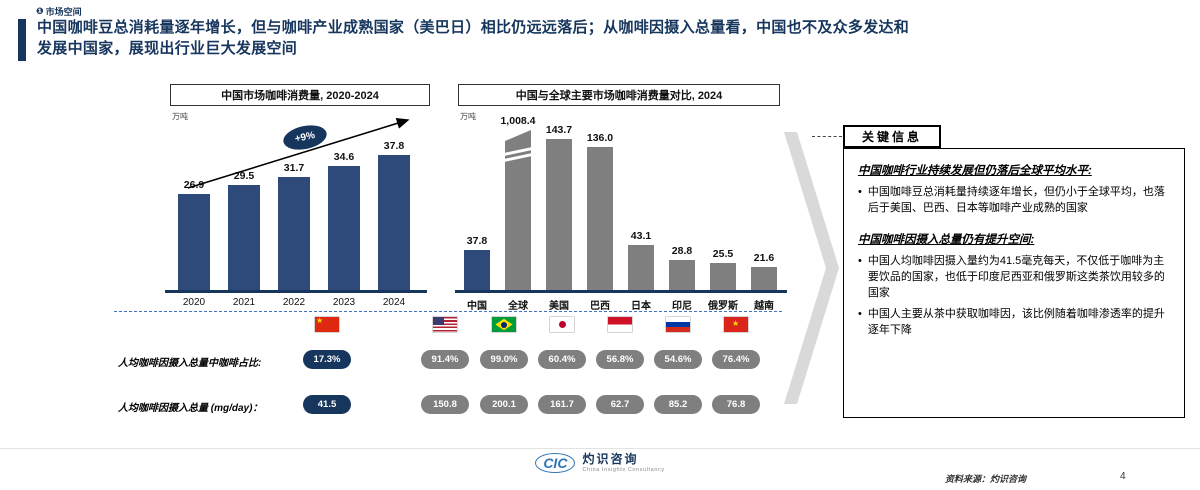 The image size is (1200, 490). I want to click on bar-2020, so click(194, 242).